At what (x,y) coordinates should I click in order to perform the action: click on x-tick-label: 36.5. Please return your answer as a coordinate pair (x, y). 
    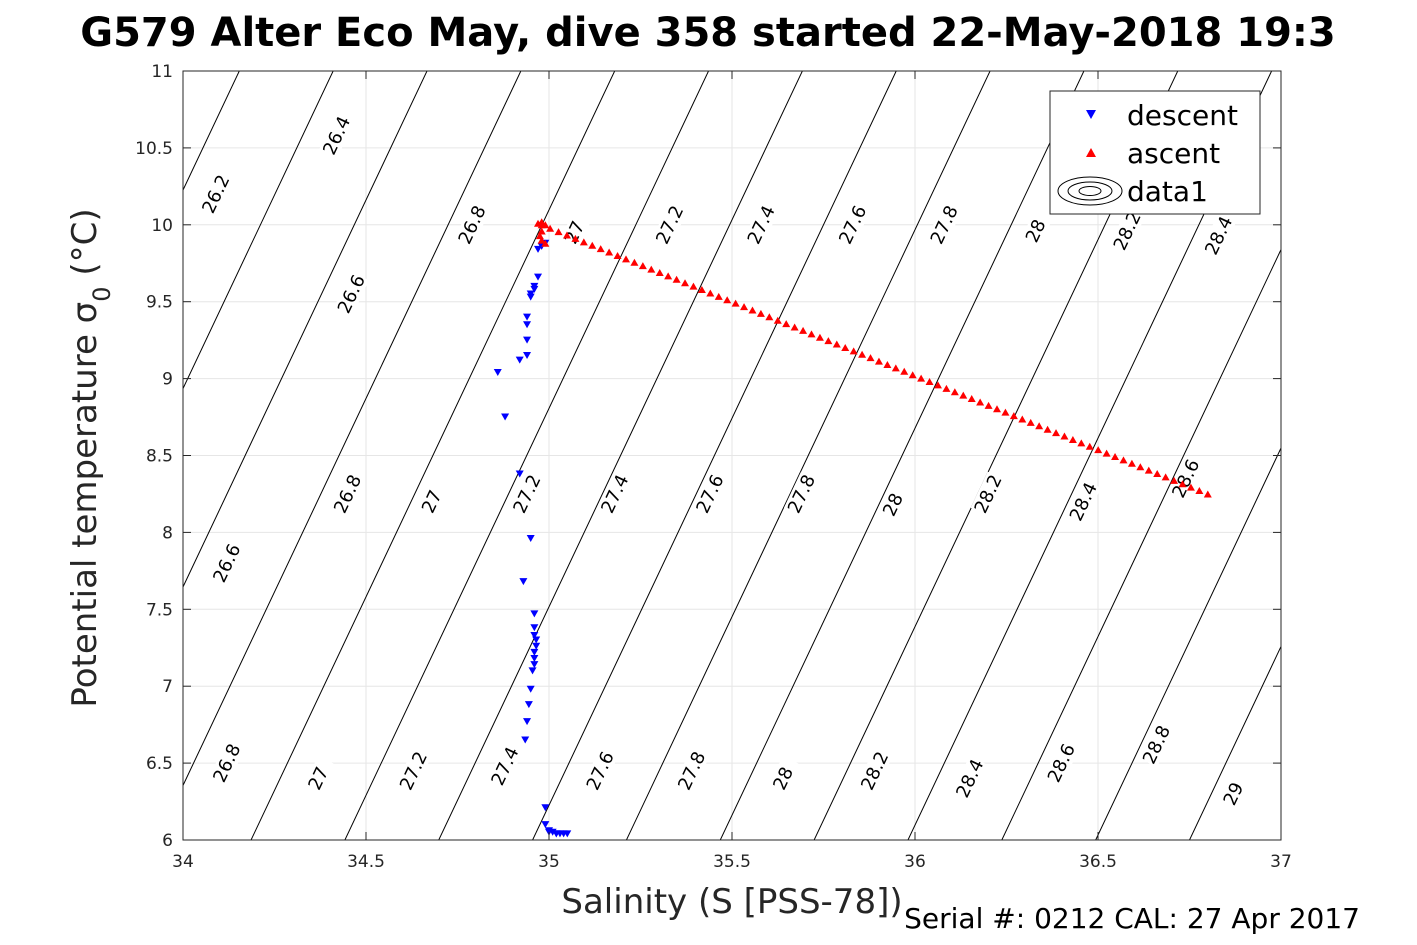
    Looking at the image, I should click on (1098, 862).